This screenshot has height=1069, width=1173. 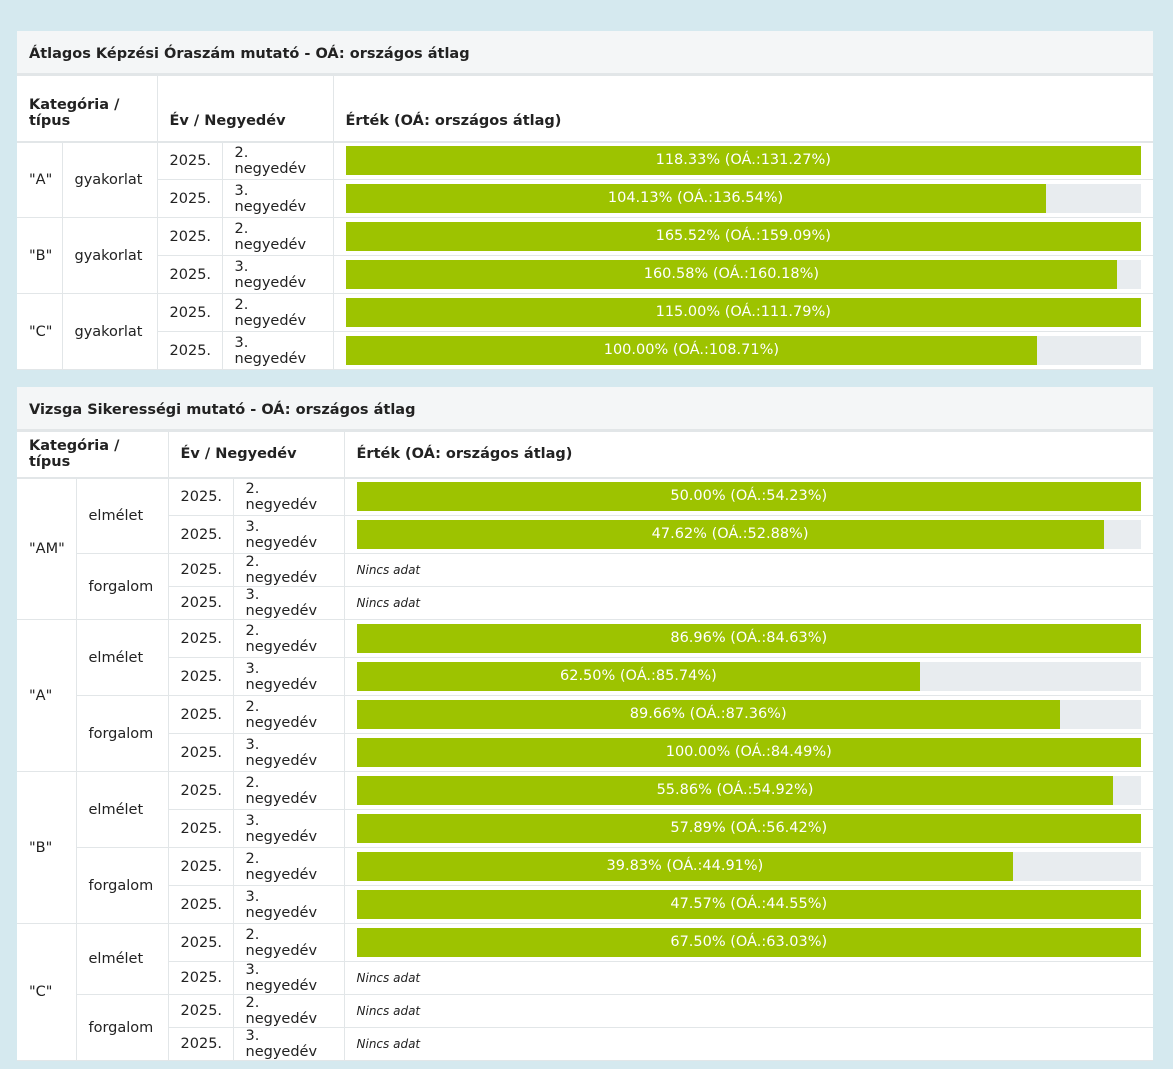 What do you see at coordinates (47, 695) in the screenshot?
I see `category-cell: "A"` at bounding box center [47, 695].